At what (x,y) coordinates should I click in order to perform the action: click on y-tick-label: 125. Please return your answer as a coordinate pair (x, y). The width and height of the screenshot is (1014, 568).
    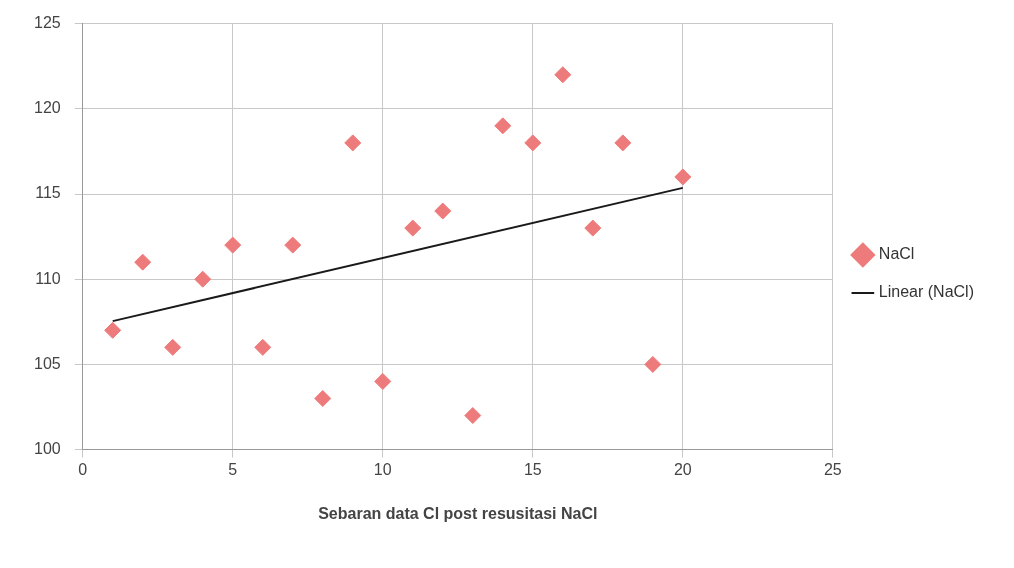
    Looking at the image, I should click on (47, 23).